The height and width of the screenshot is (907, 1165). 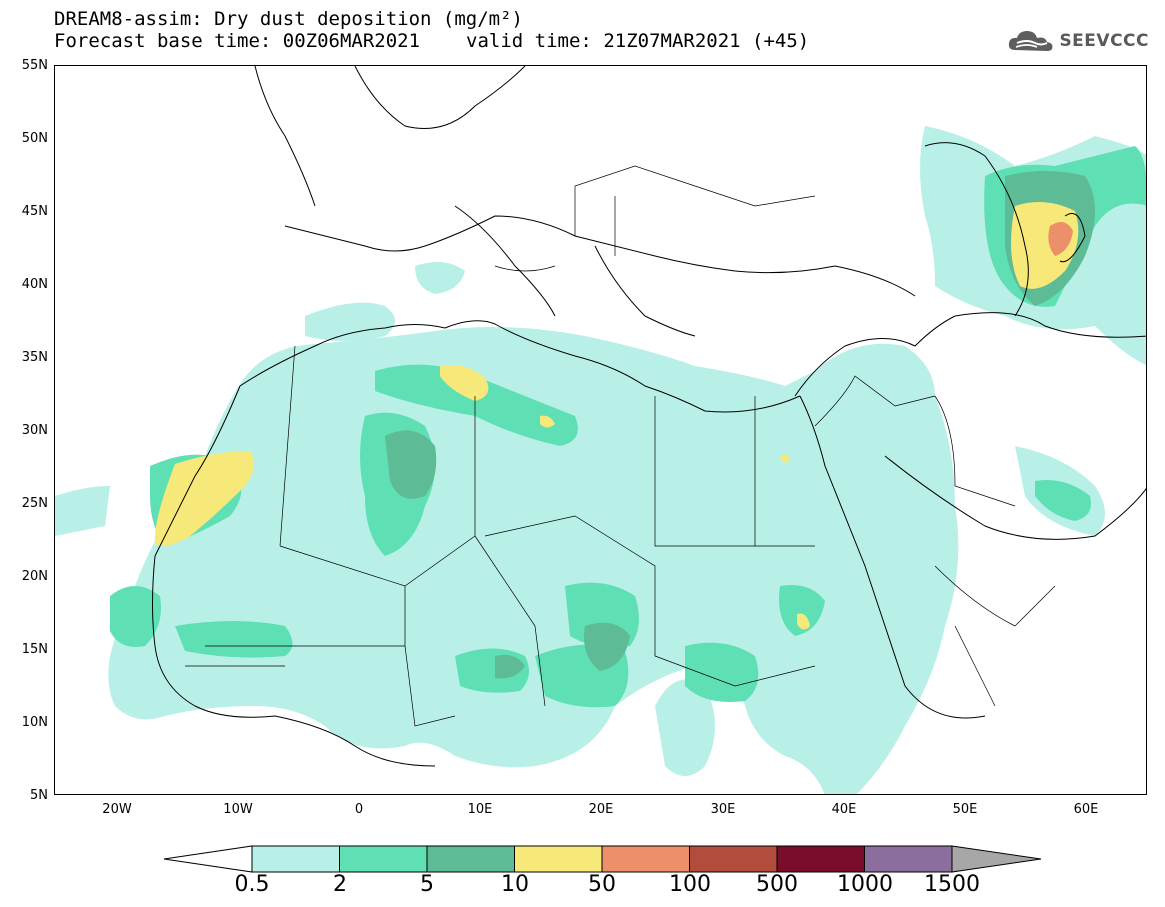 What do you see at coordinates (480, 809) in the screenshot?
I see `lon-label: 10E` at bounding box center [480, 809].